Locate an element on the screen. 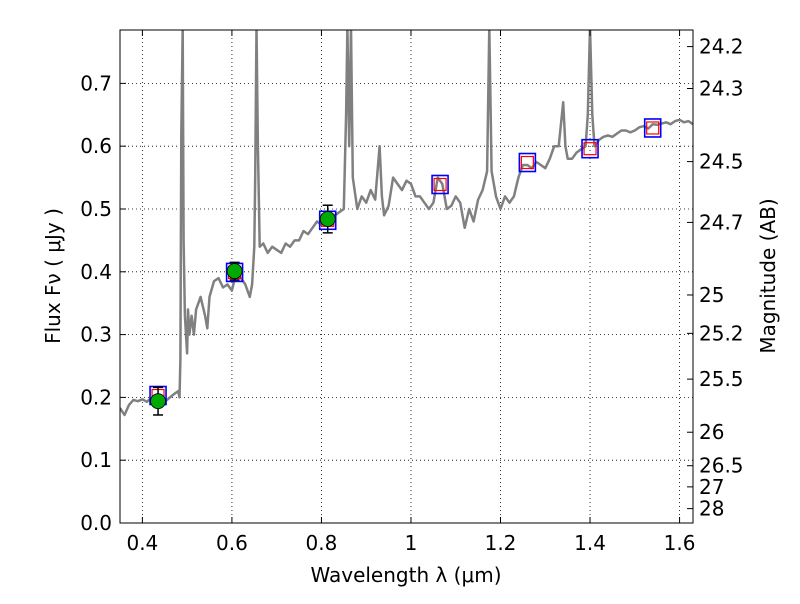 The height and width of the screenshot is (604, 800). x-tick-label: 0.8 is located at coordinates (322, 543).